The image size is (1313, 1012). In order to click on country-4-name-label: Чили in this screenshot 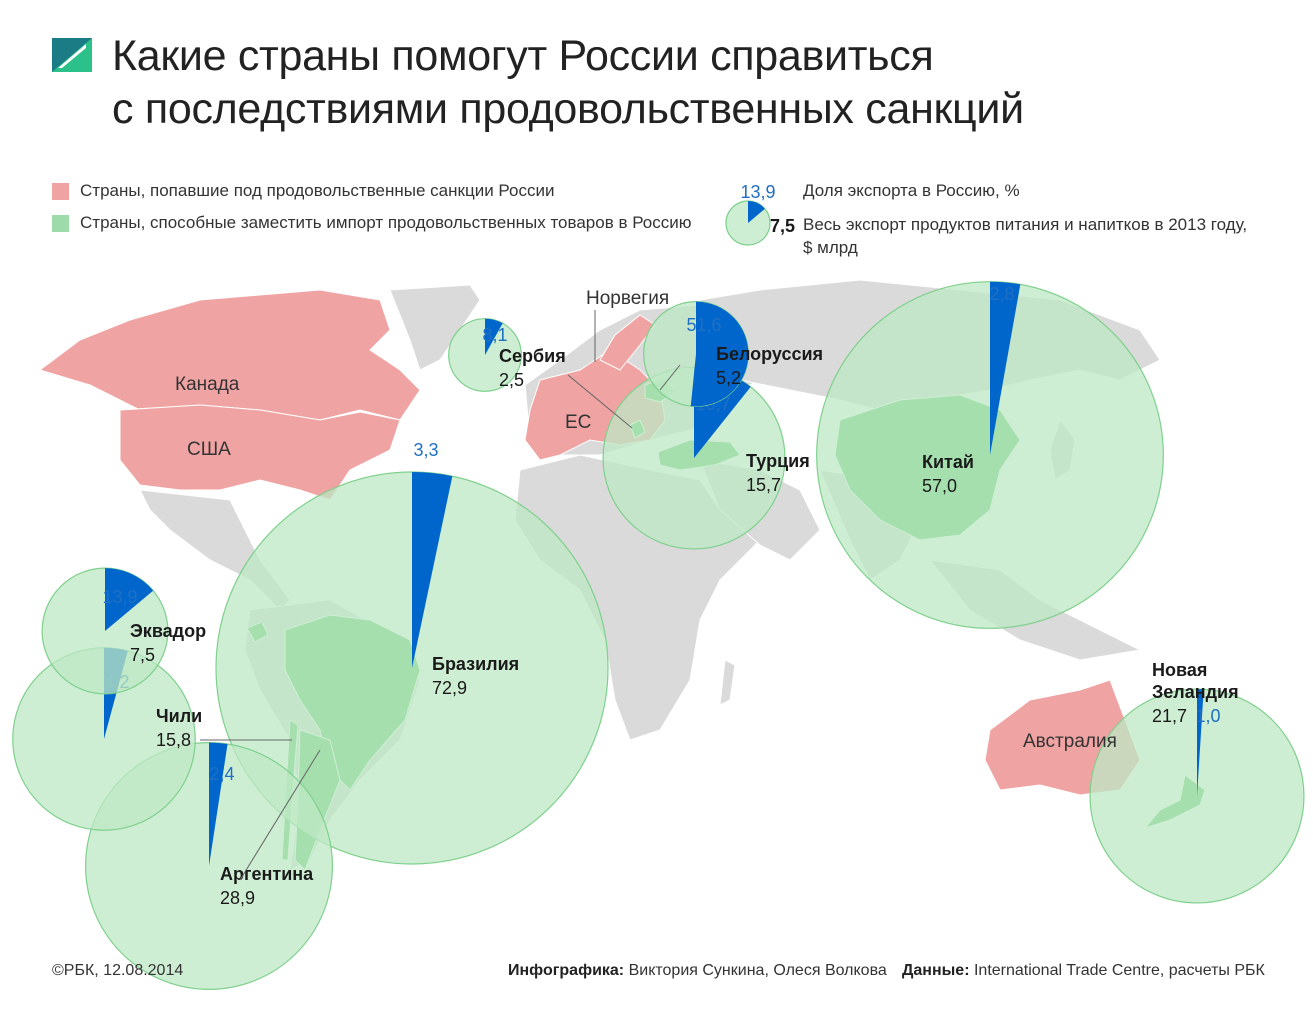, I will do `click(179, 716)`.